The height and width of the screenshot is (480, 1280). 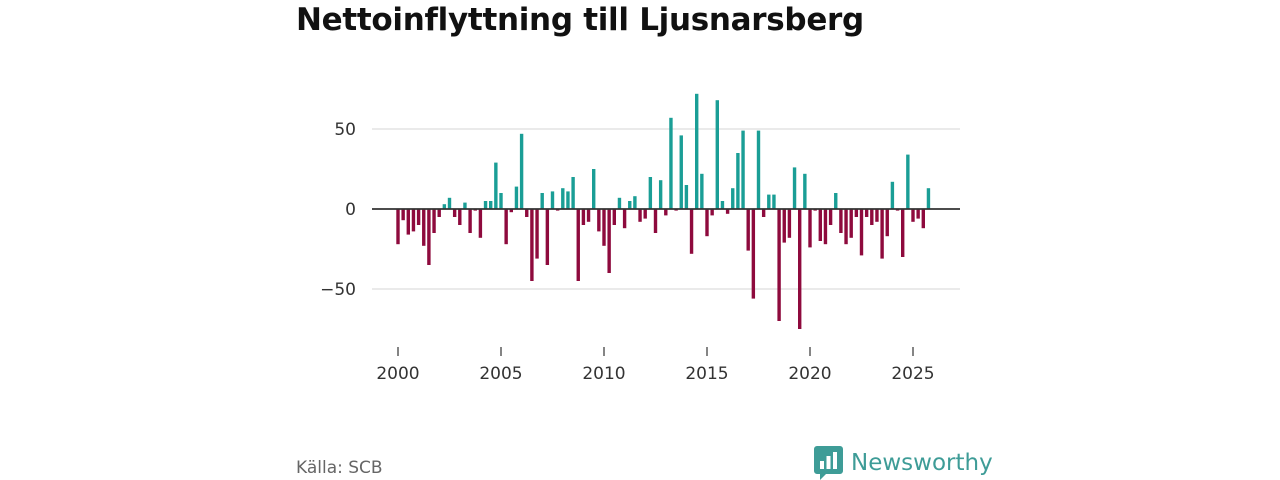 What do you see at coordinates (350, 210) in the screenshot?
I see `y-tick-label: 0` at bounding box center [350, 210].